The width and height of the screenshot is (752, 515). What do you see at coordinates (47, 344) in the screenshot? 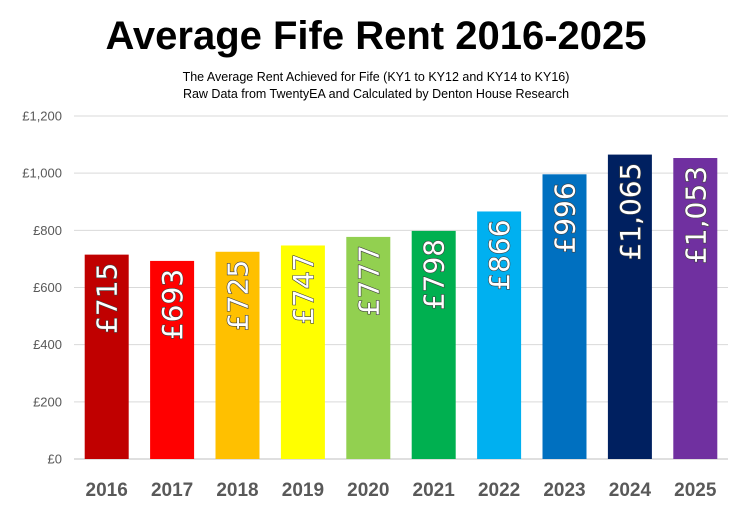
I see `y-tick-label: £400` at bounding box center [47, 344].